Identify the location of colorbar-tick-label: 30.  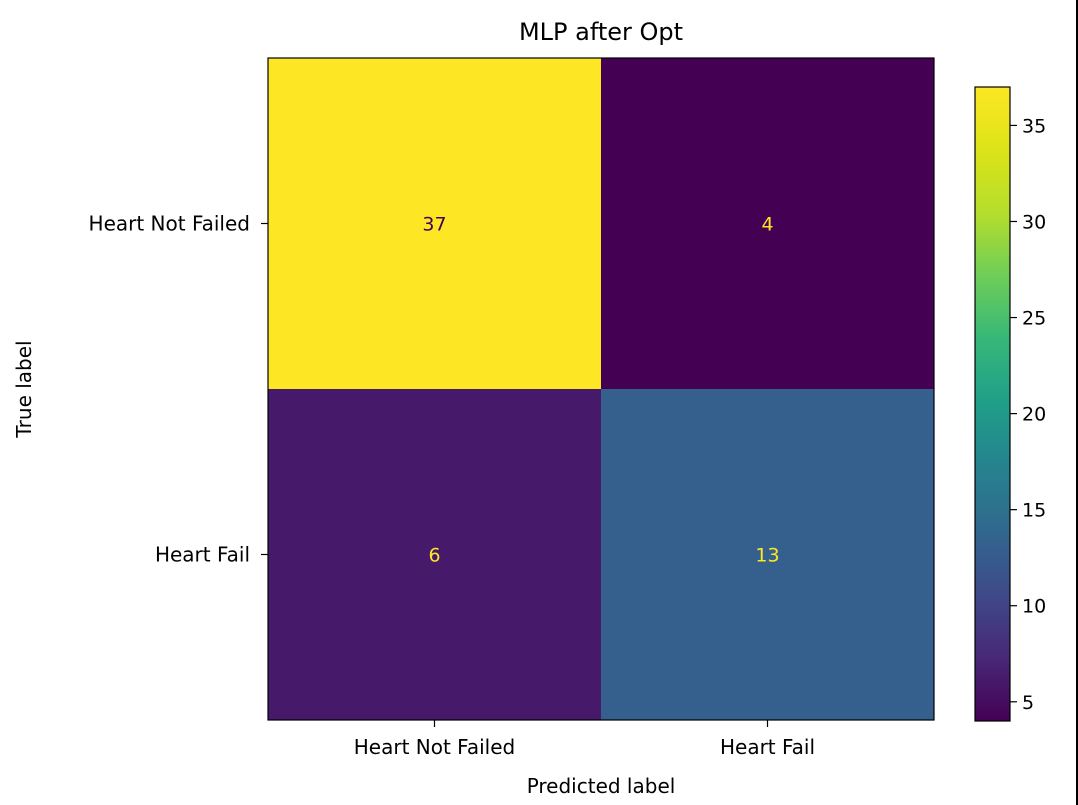
(1034, 222).